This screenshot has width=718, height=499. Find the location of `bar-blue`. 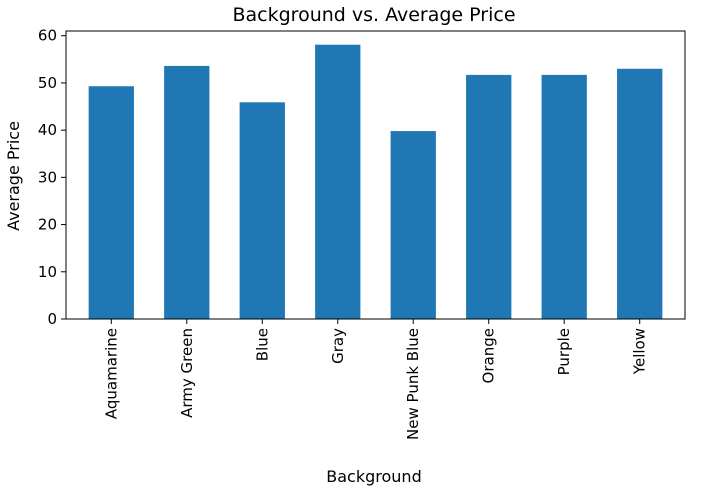

bar-blue is located at coordinates (262, 210).